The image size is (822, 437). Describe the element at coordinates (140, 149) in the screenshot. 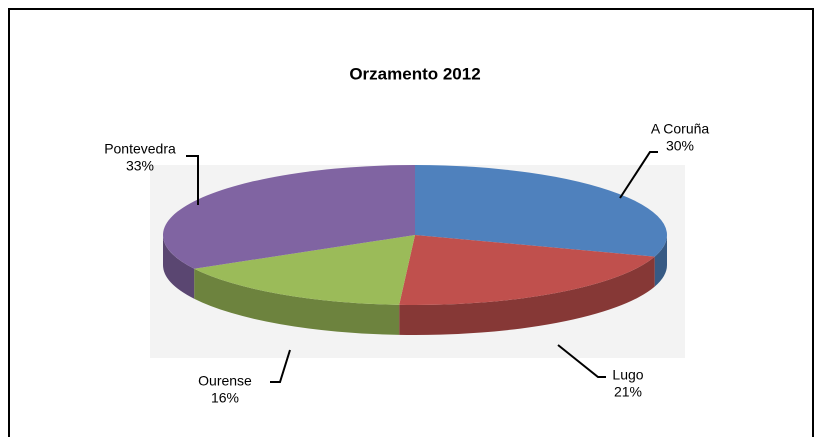

I see `data-label-name: Pontevedra` at that location.